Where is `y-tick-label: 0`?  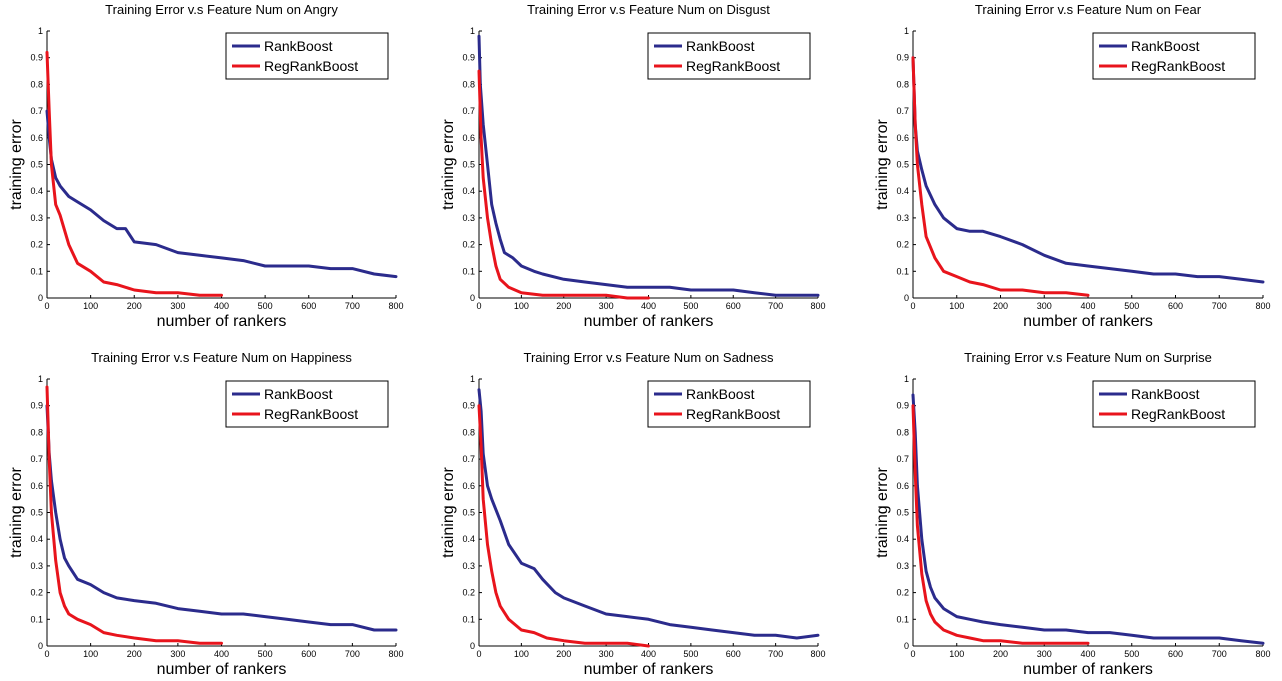 y-tick-label: 0 is located at coordinates (472, 298).